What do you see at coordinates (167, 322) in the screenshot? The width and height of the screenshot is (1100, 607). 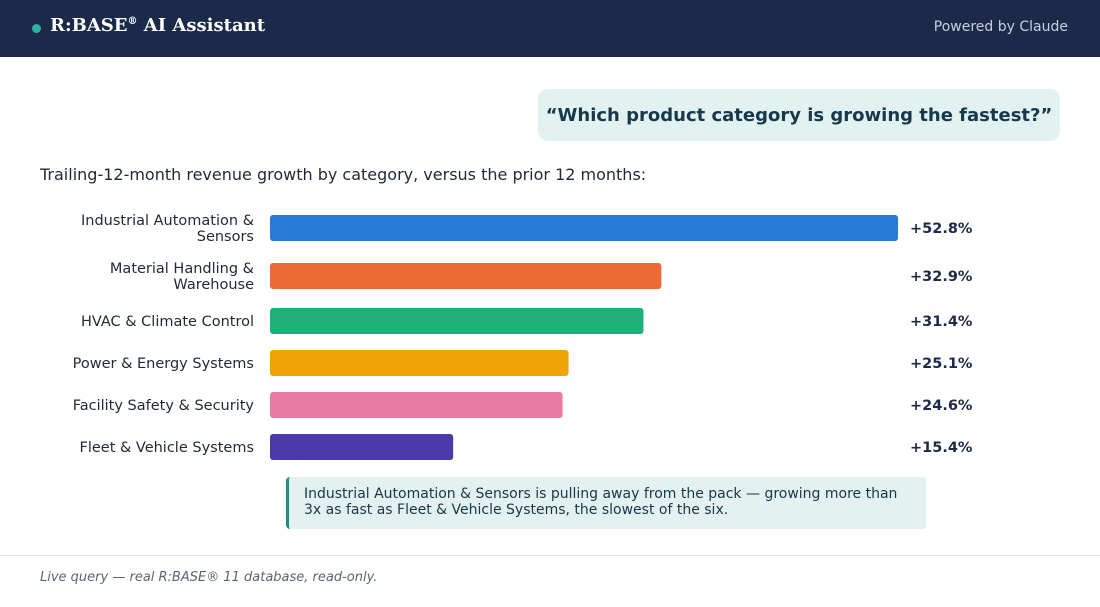 I see `category-label: HVAC & Climate Control` at bounding box center [167, 322].